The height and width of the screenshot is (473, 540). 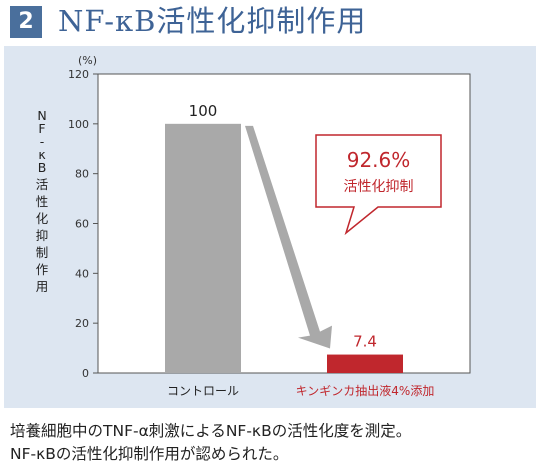 What do you see at coordinates (26, 22) in the screenshot?
I see `section-number: 2` at bounding box center [26, 22].